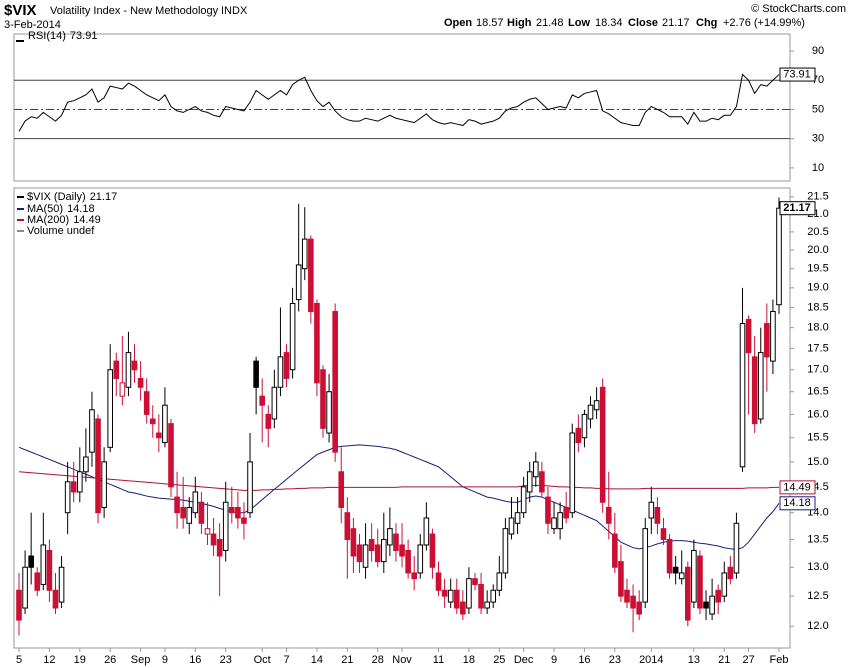  I want to click on y-tick-label: 13.5, so click(817, 539).